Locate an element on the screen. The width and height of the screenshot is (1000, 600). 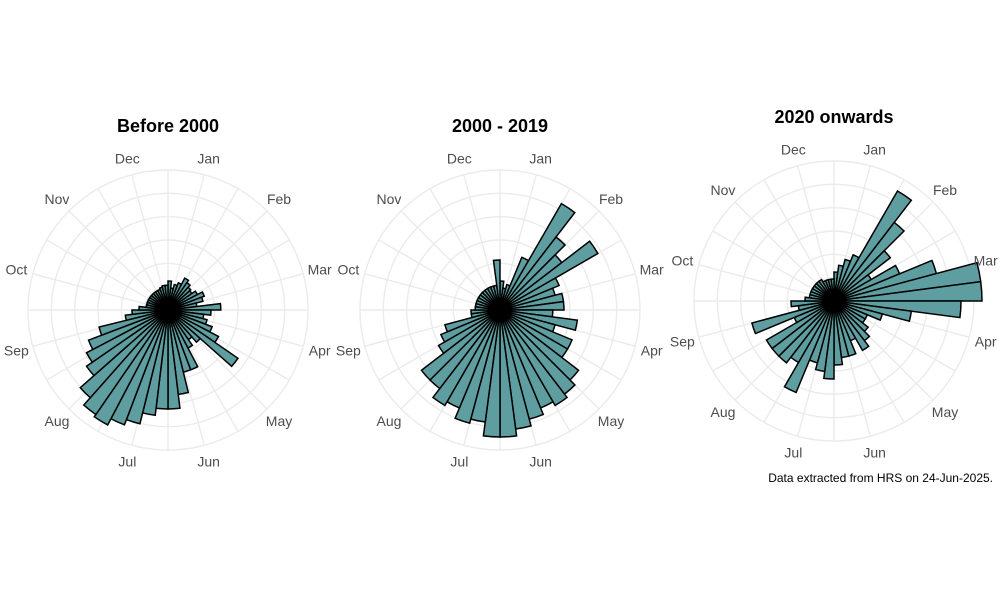
chart-title: 2020 onwards is located at coordinates (833, 117).